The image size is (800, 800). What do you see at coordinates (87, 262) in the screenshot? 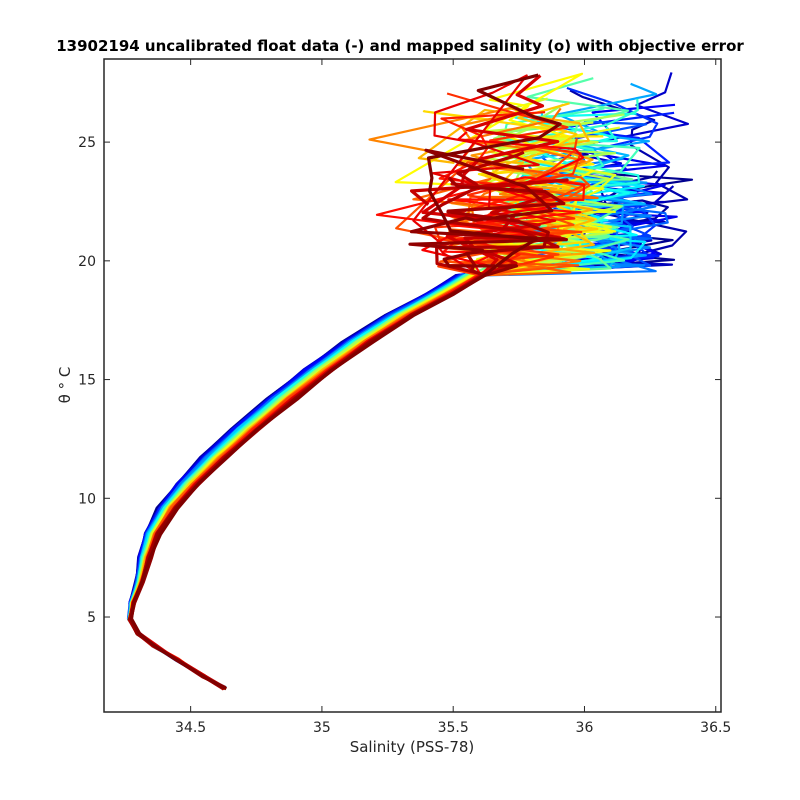
I see `y-tick-label: 20` at bounding box center [87, 262].